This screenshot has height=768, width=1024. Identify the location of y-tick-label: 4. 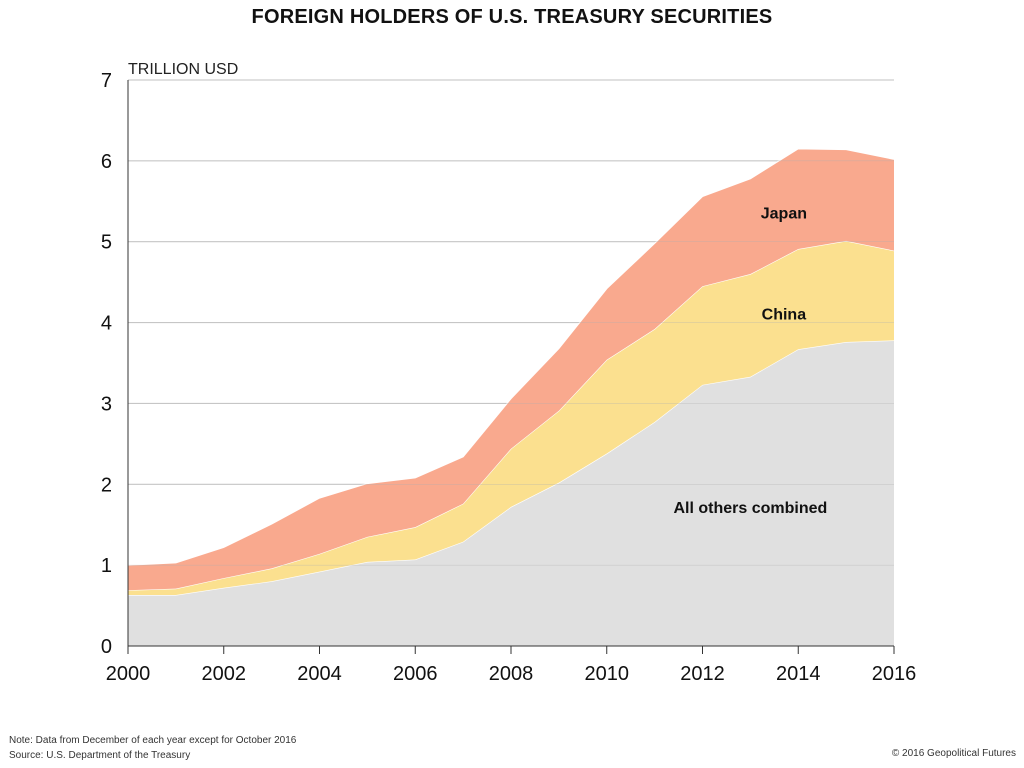
(106, 324).